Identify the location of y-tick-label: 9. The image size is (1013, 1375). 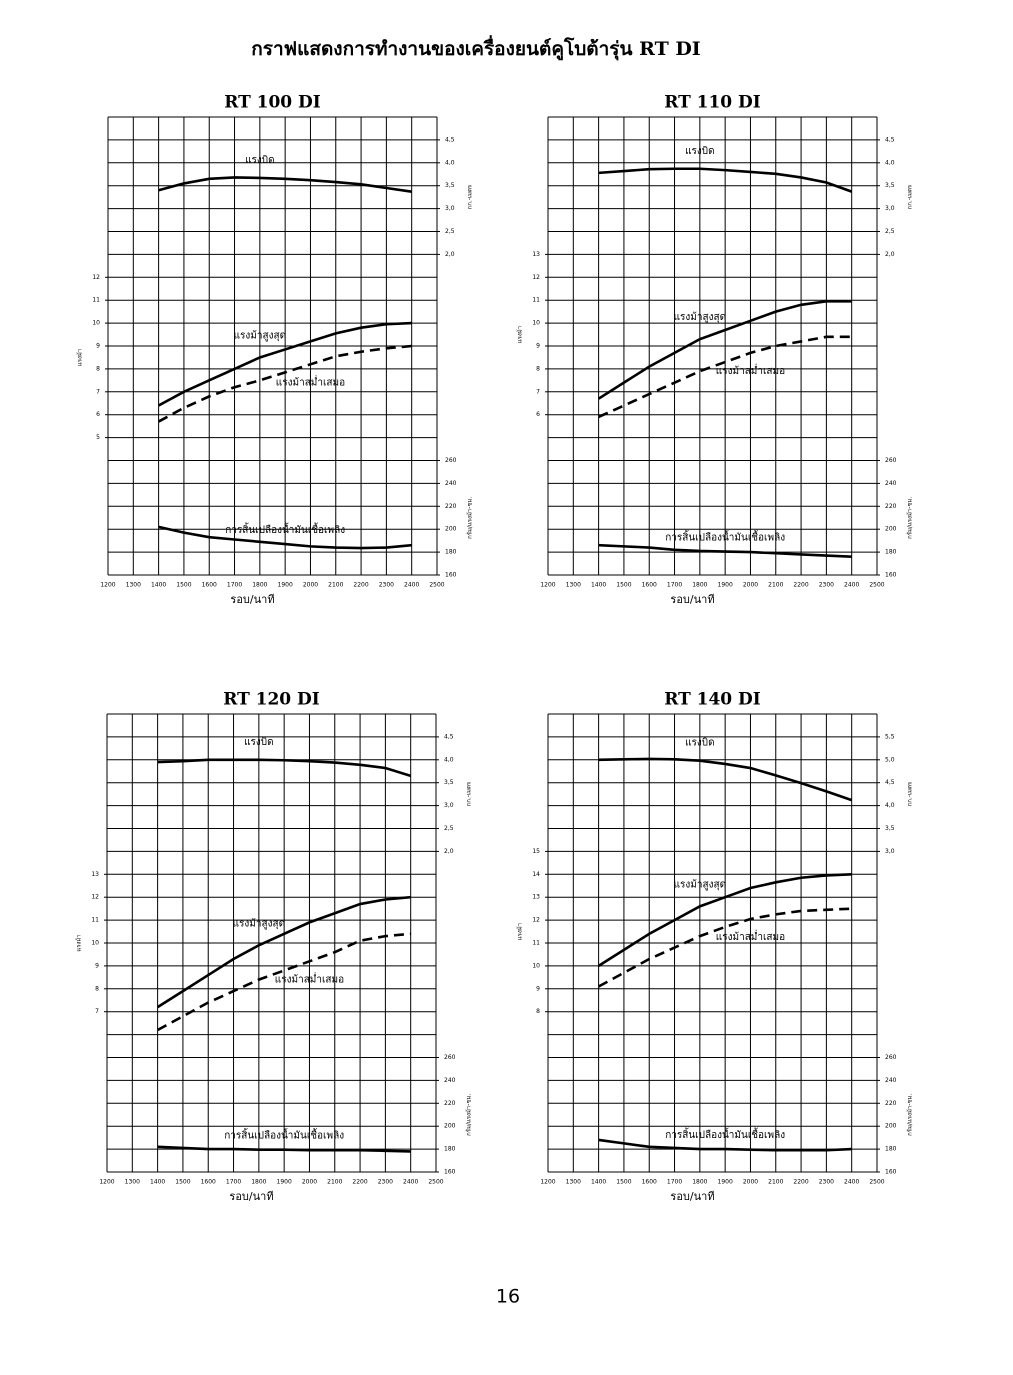
(98, 346).